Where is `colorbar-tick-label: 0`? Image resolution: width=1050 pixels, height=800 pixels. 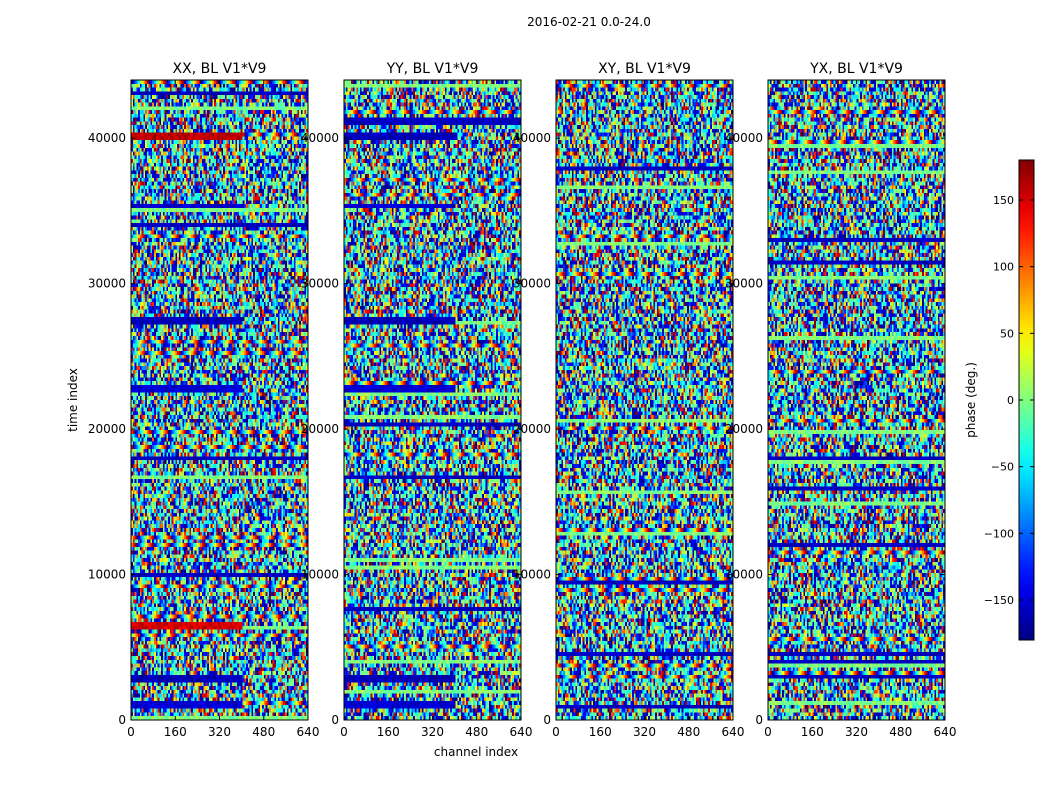 colorbar-tick-label: 0 is located at coordinates (1010, 400).